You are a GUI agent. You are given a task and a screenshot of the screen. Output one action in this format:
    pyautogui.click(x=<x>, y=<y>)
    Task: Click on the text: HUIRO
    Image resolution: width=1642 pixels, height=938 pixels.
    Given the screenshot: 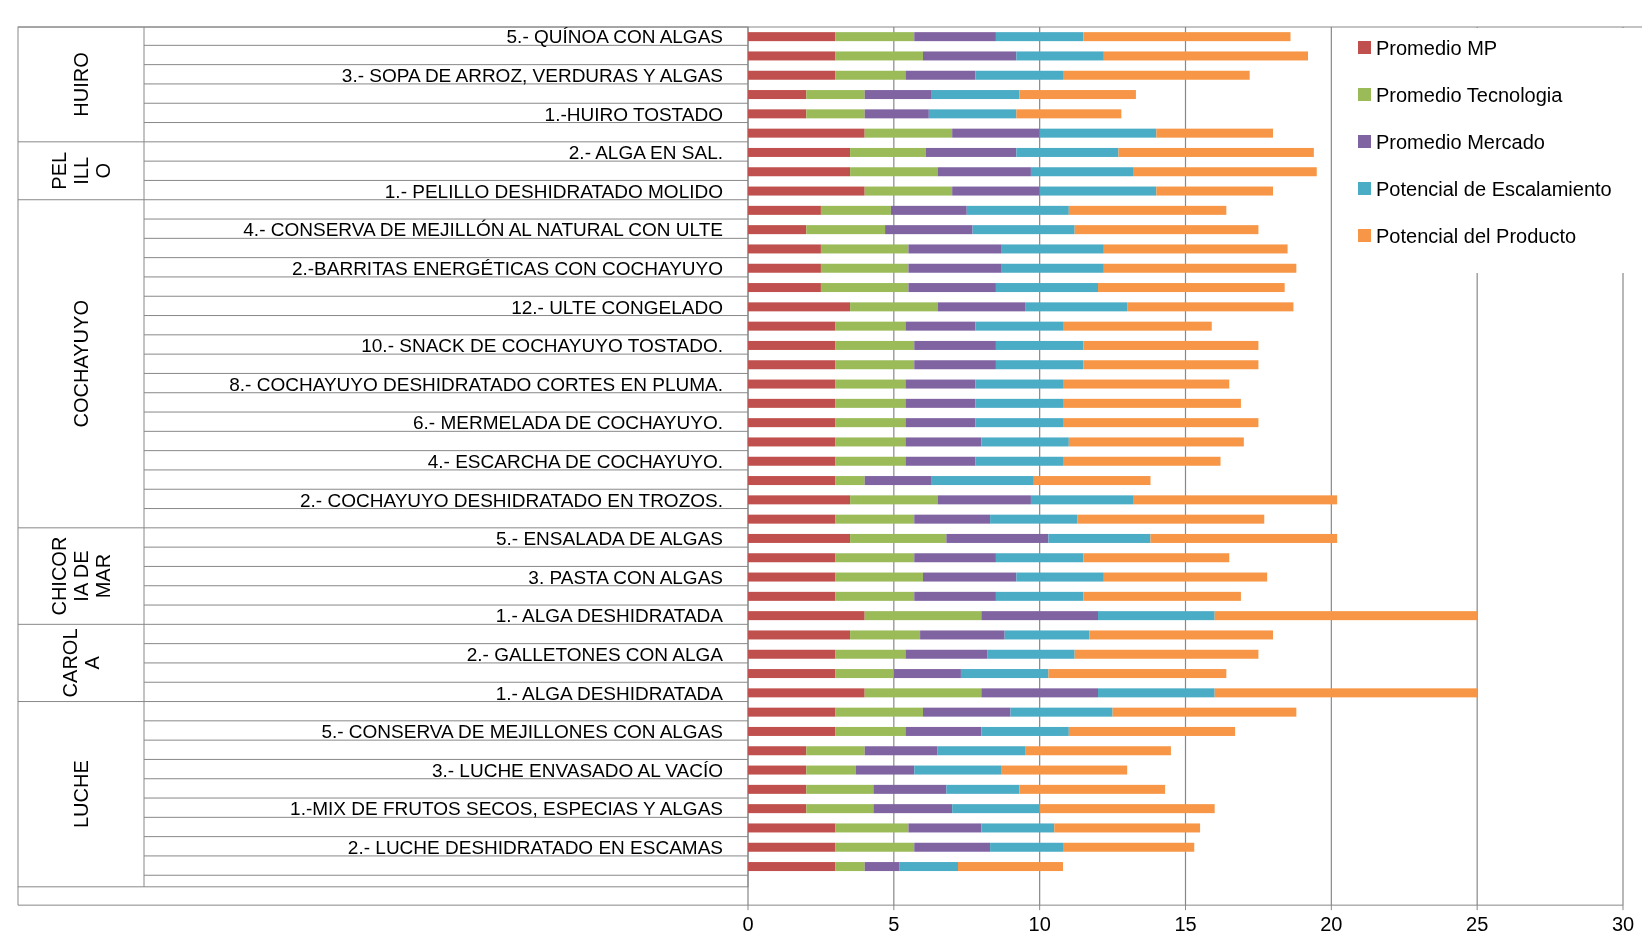 What is the action you would take?
    pyautogui.click(x=81, y=84)
    